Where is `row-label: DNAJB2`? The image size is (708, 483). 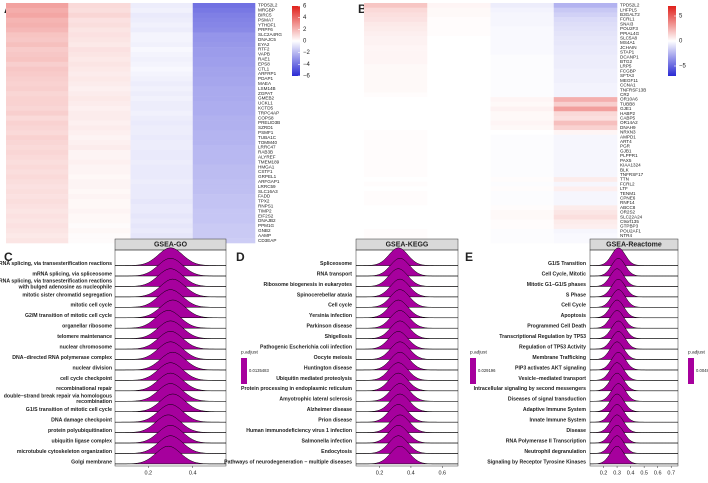
row-label: DNAJB2 is located at coordinates (267, 220).